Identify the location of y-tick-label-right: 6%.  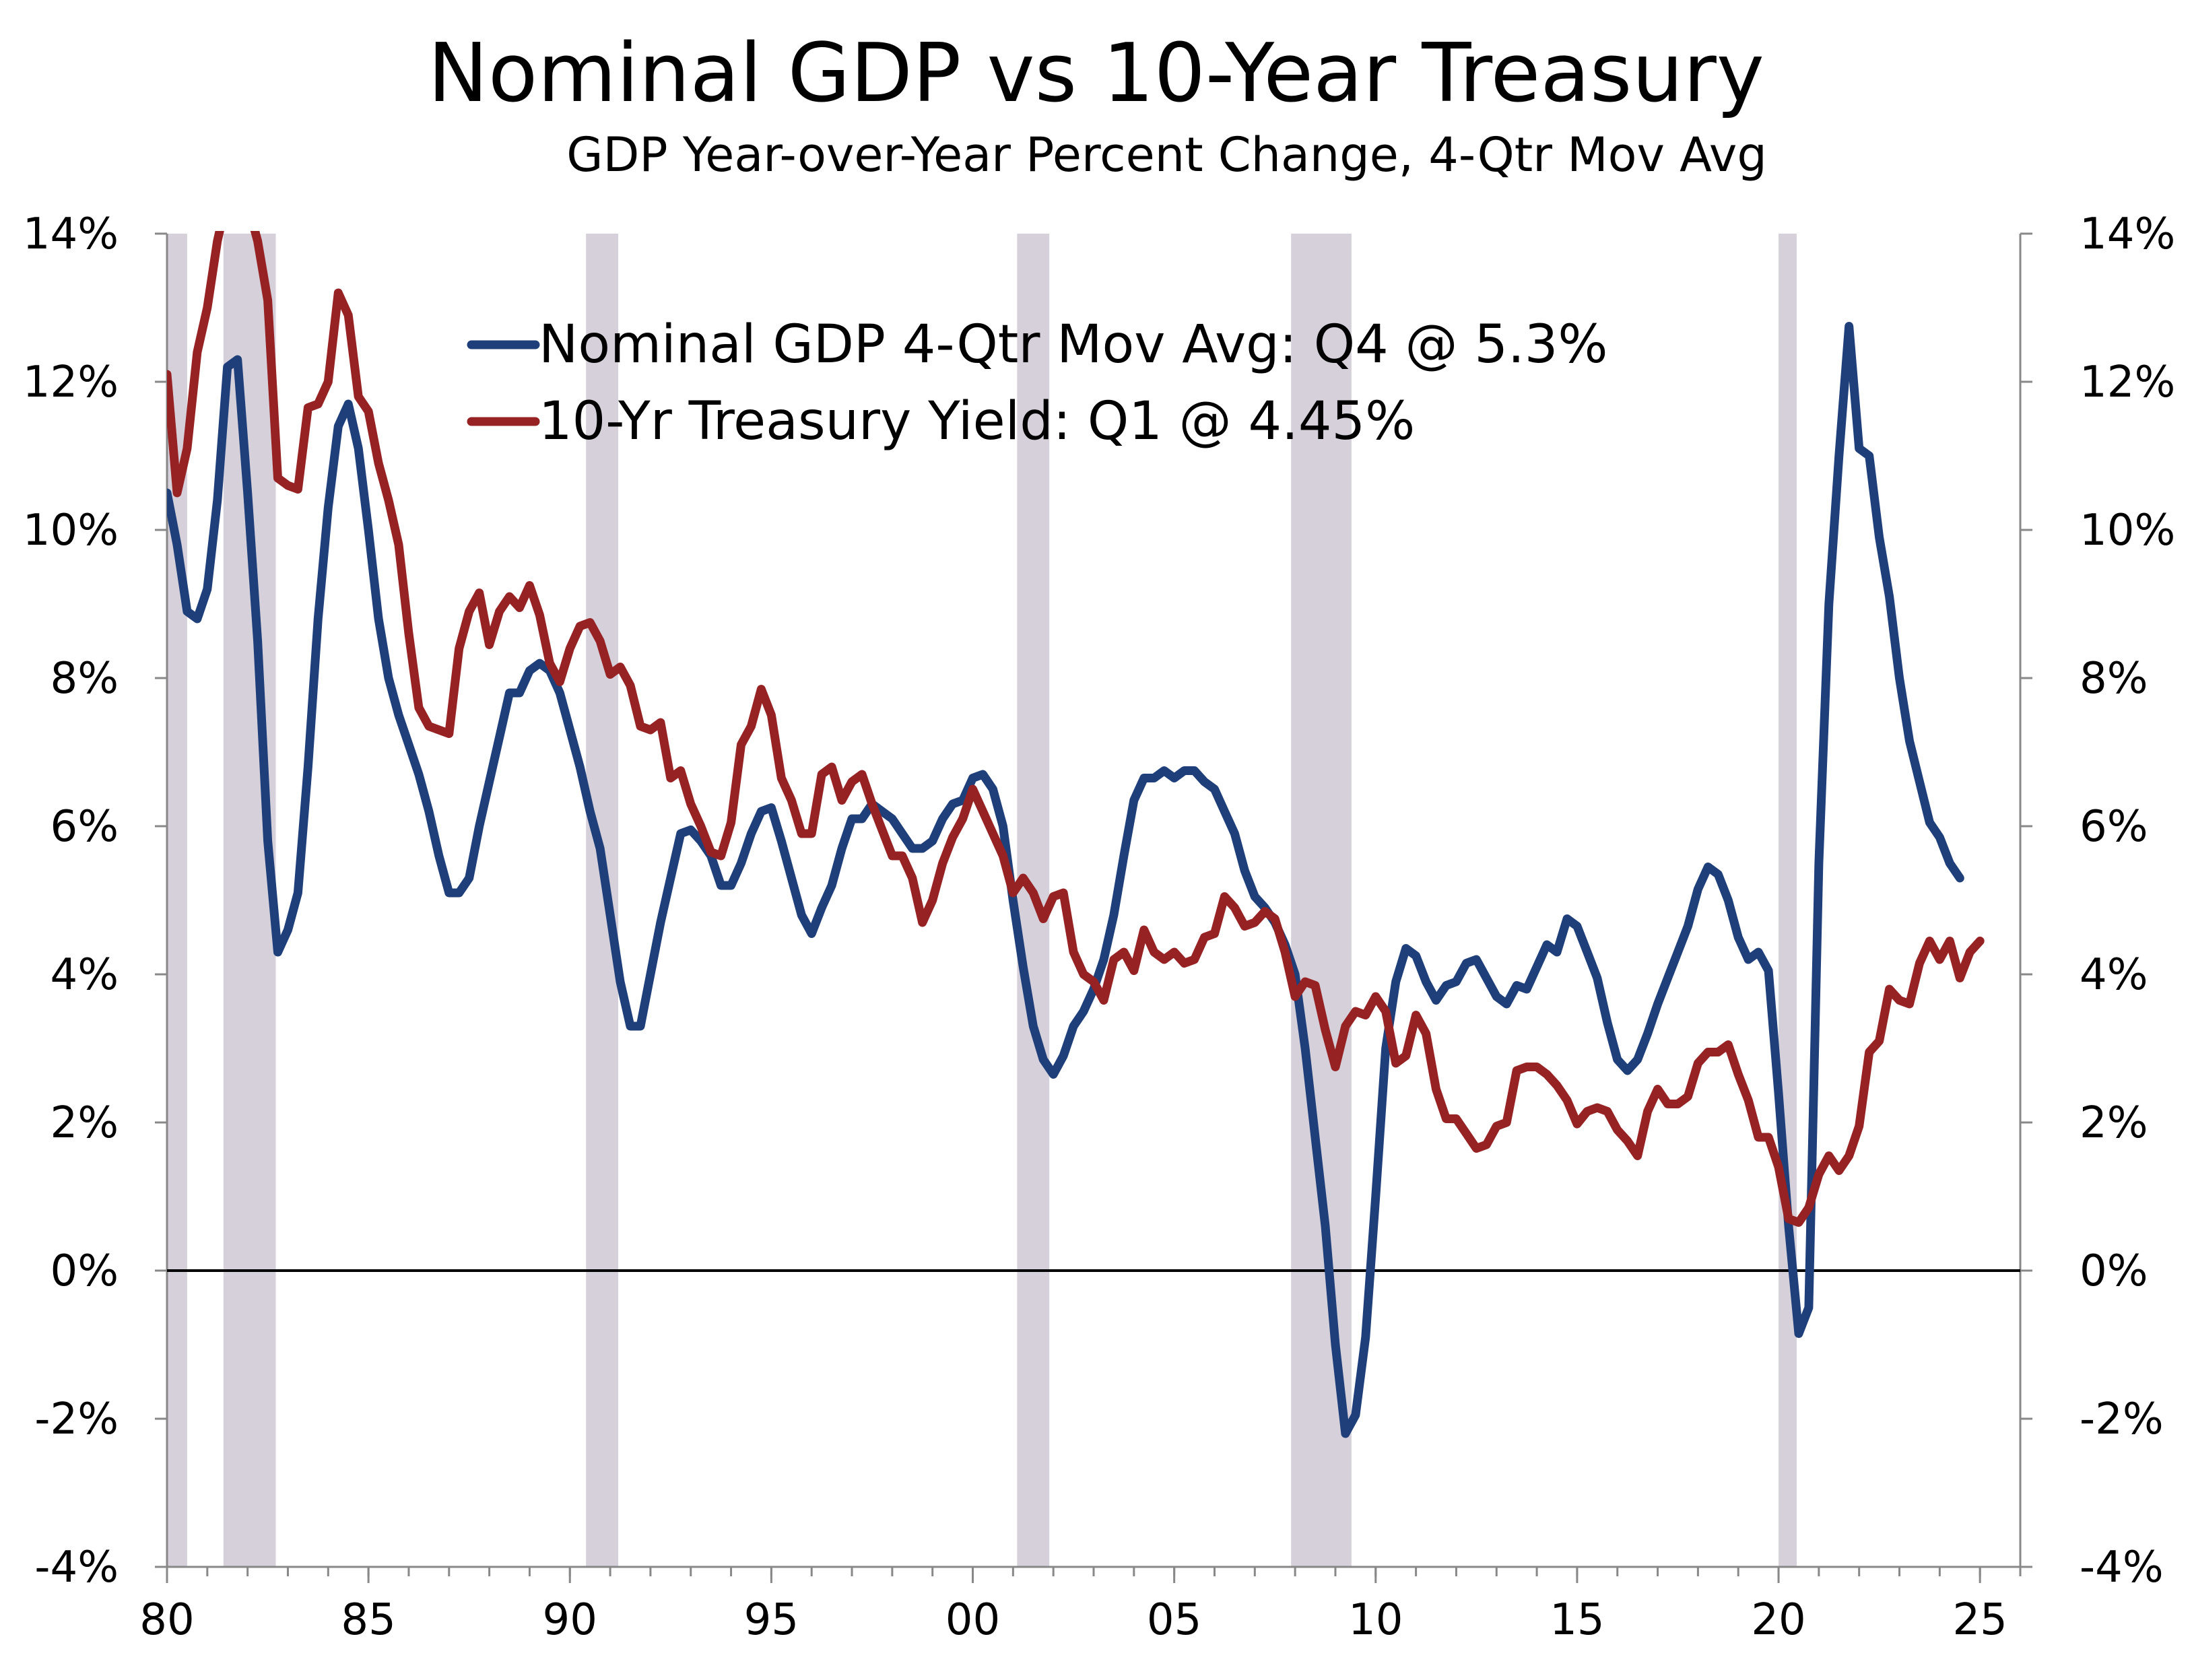
(2114, 827).